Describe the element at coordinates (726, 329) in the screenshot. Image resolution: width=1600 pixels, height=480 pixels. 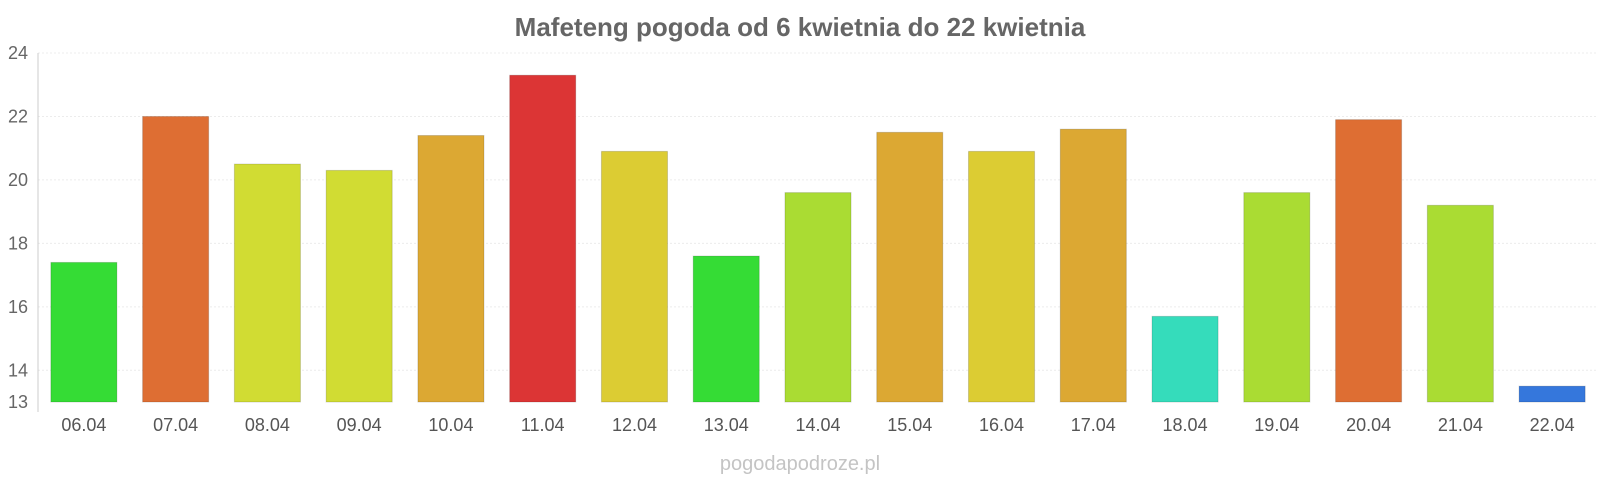
I see `bar-13.04` at that location.